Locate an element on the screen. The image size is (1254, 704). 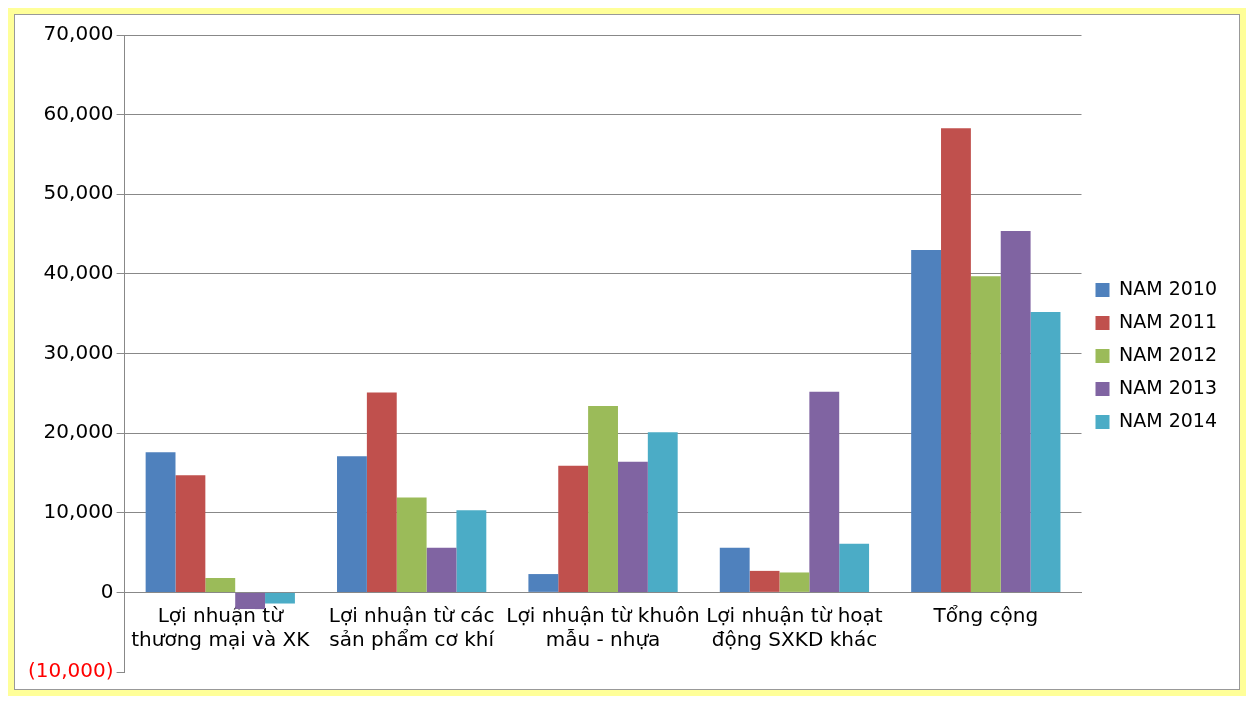
x-tick-label: Tổng cộng is located at coordinates (985, 614).